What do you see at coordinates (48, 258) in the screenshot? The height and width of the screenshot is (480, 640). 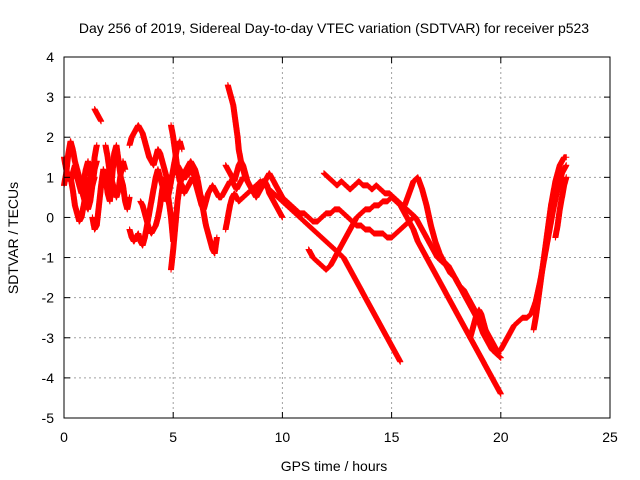 I see `y-tick-label: -1` at bounding box center [48, 258].